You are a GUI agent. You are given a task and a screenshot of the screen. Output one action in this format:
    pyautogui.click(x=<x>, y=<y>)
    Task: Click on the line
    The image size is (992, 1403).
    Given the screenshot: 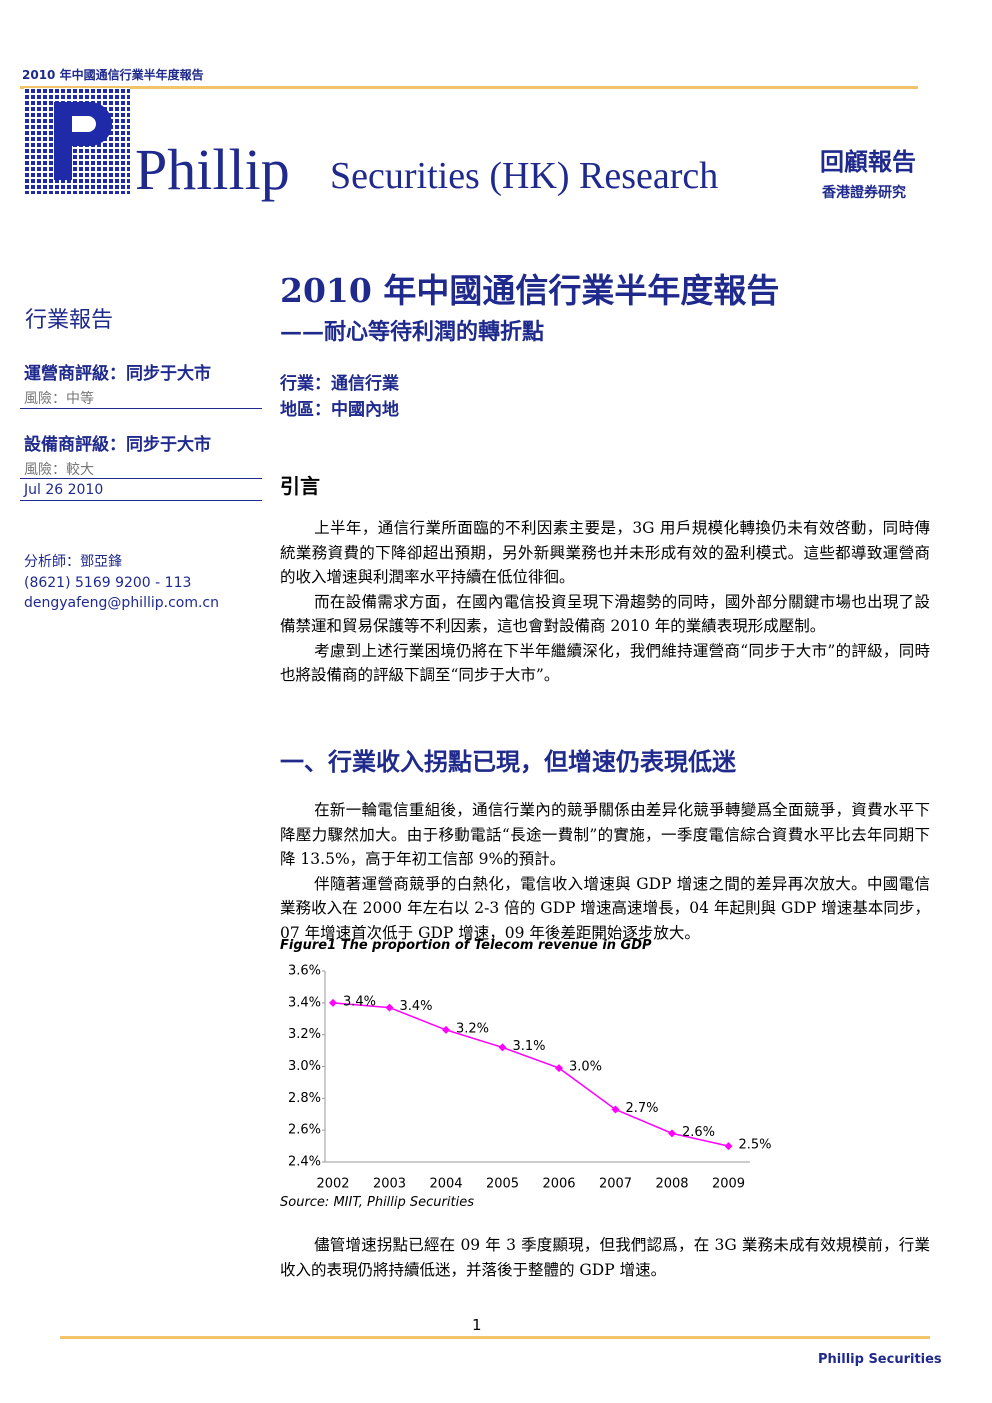 What is the action you would take?
    pyautogui.click(x=530, y=1074)
    